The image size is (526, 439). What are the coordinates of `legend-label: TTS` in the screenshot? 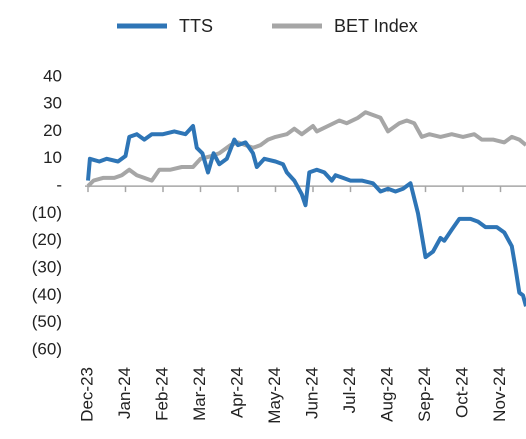 It's located at (196, 26).